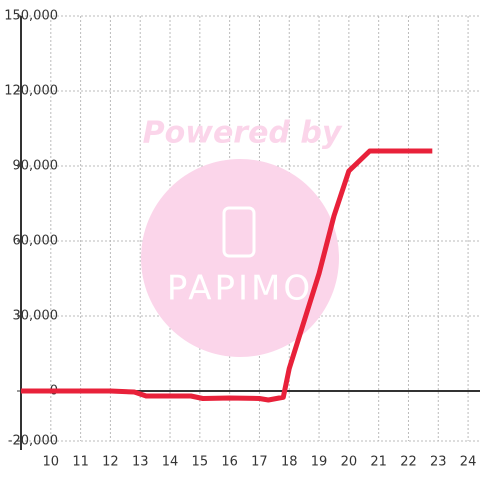  I want to click on x-tick-label: 10, so click(51, 462).